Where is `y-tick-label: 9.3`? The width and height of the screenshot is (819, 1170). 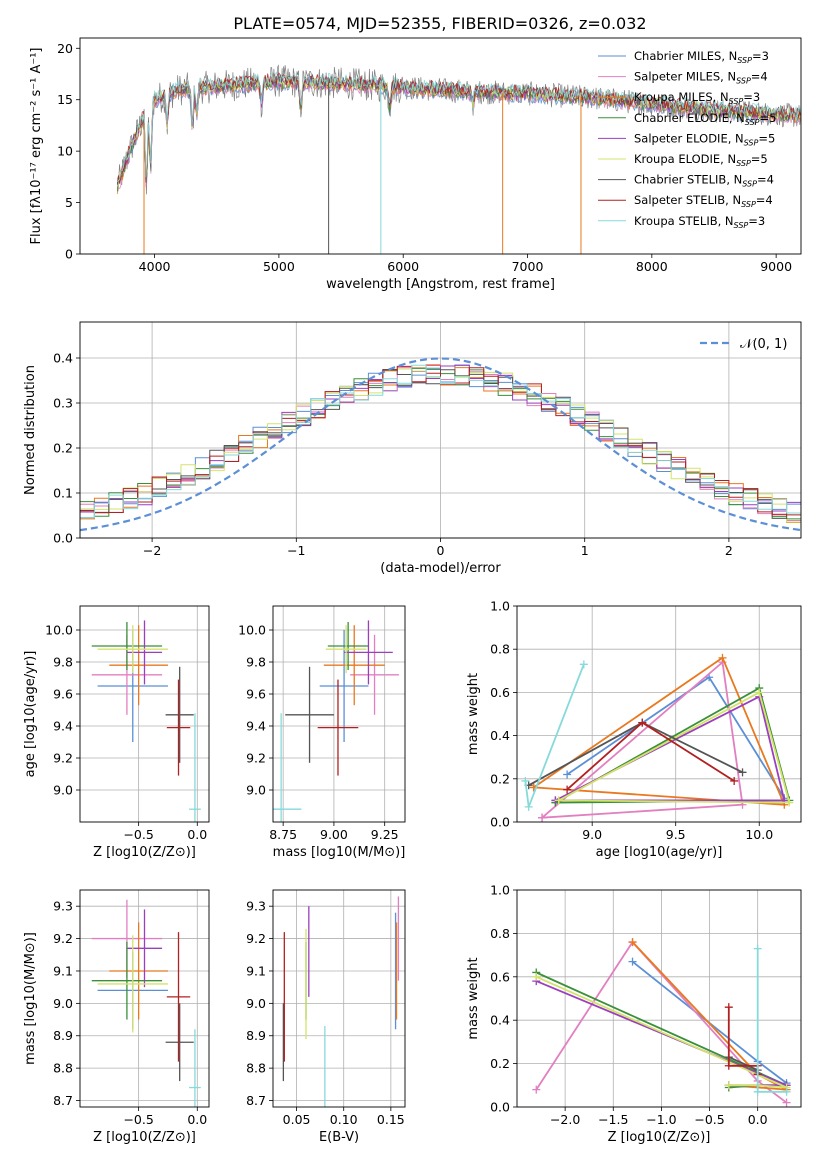 y-tick-label: 9.3 is located at coordinates (256, 906).